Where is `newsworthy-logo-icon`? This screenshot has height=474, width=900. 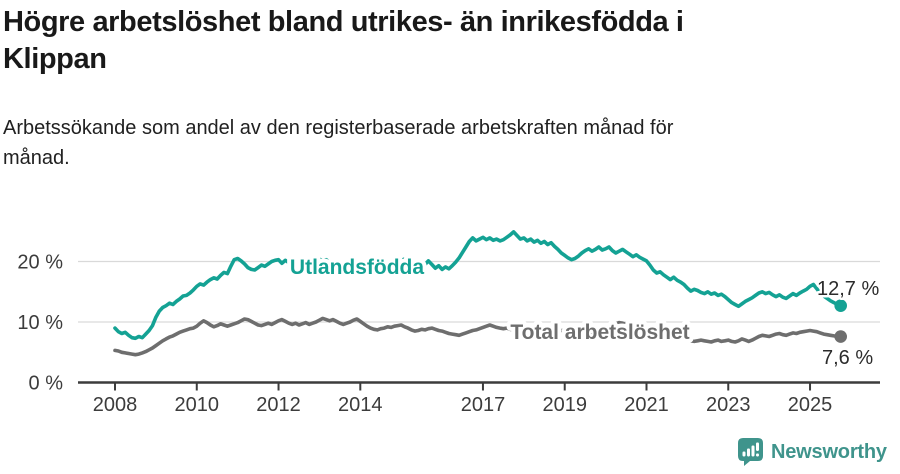
newsworthy-logo-icon is located at coordinates (750, 452).